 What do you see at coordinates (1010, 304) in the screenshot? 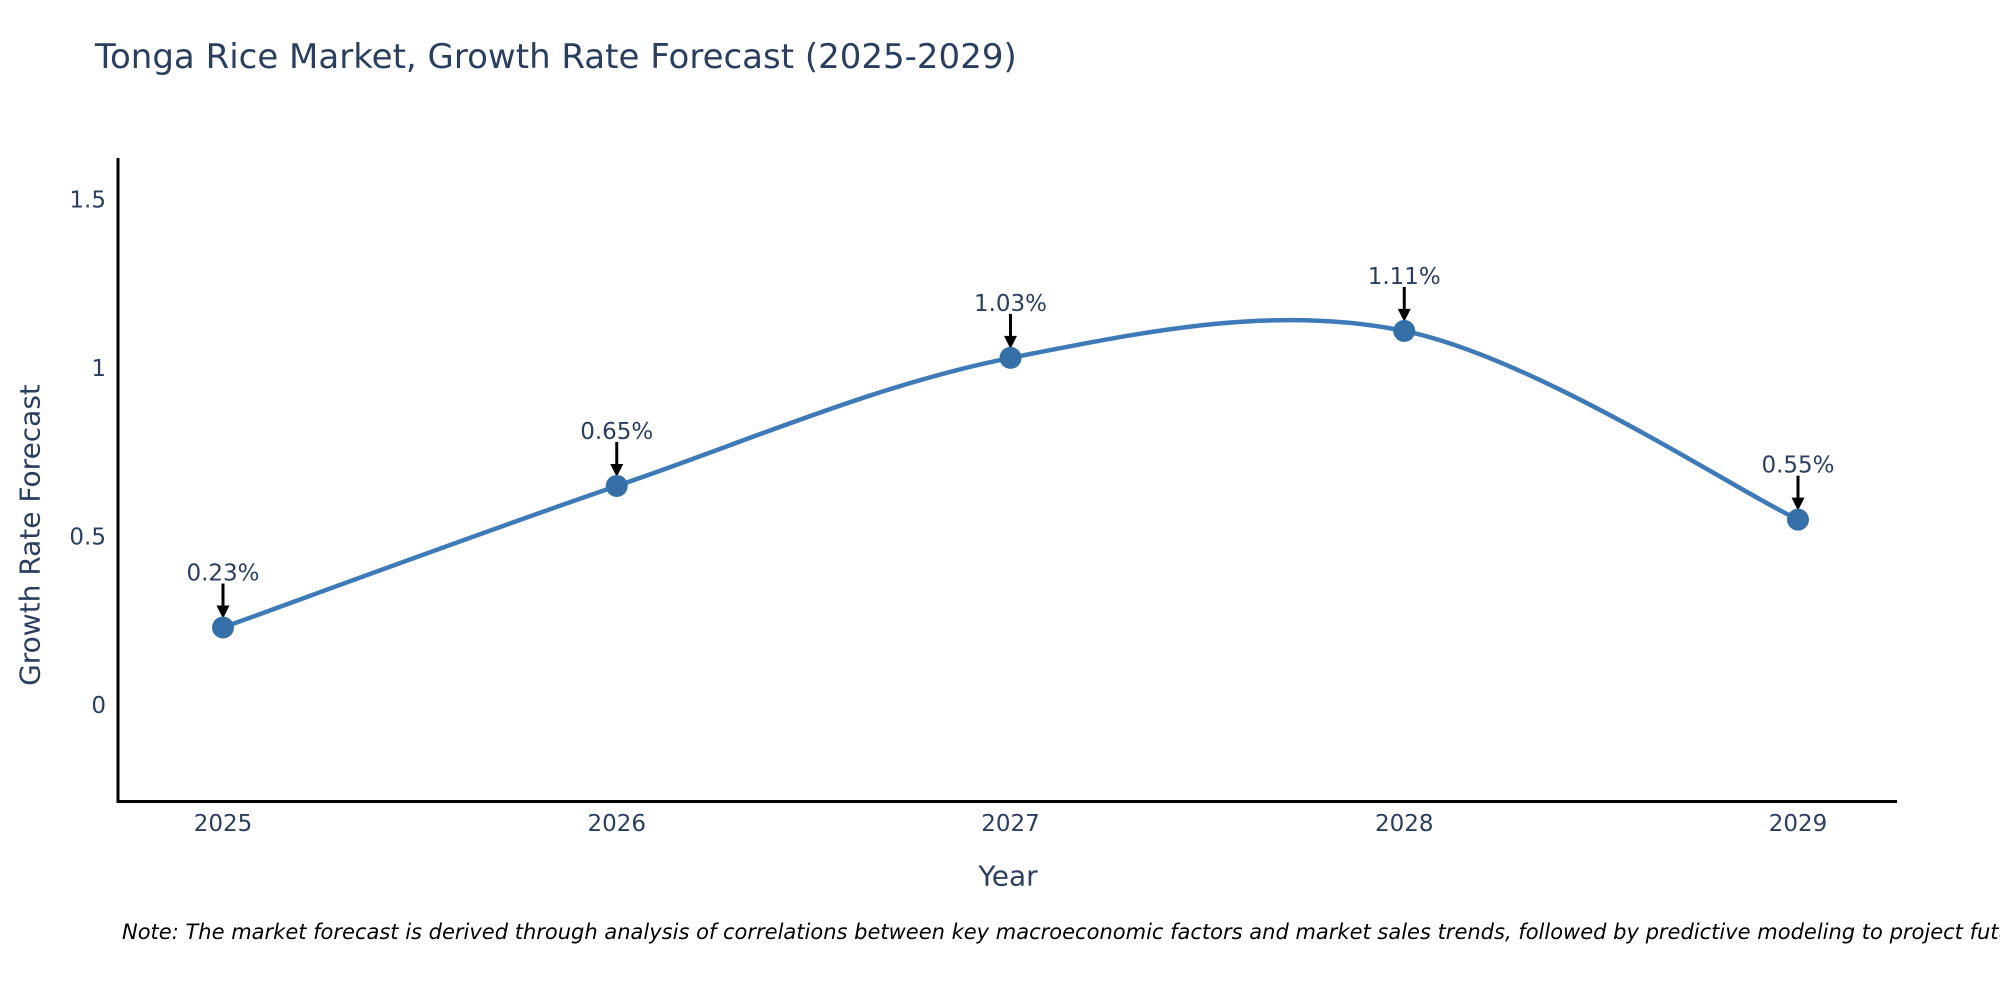
I see `point-label: 1.03%` at bounding box center [1010, 304].